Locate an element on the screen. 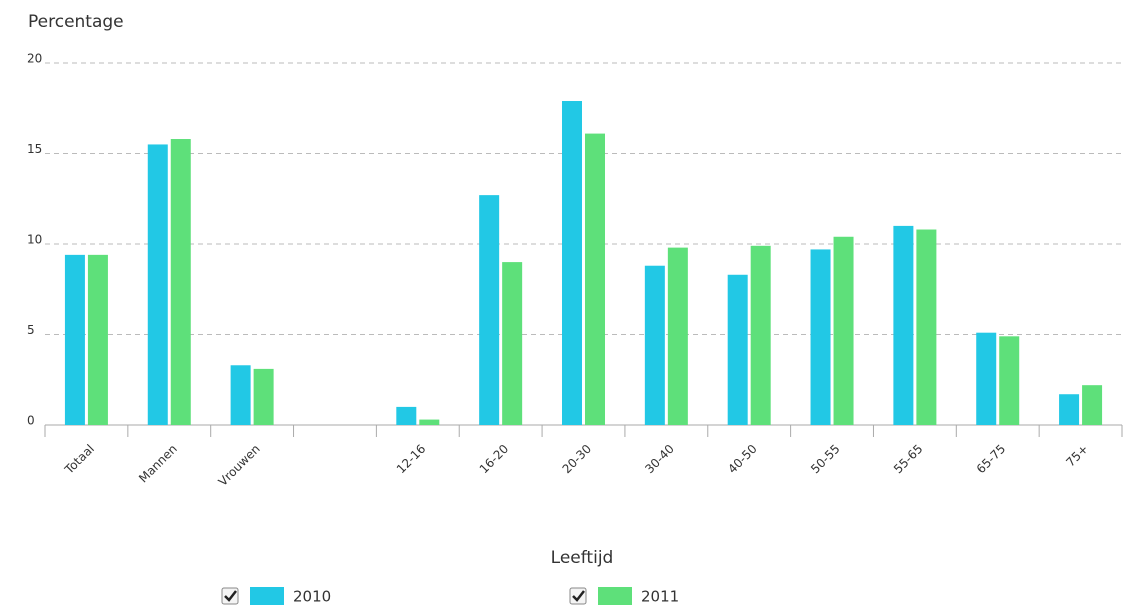 Image resolution: width=1123 pixels, height=611 pixels. legend-item: 2010 is located at coordinates (276, 596).